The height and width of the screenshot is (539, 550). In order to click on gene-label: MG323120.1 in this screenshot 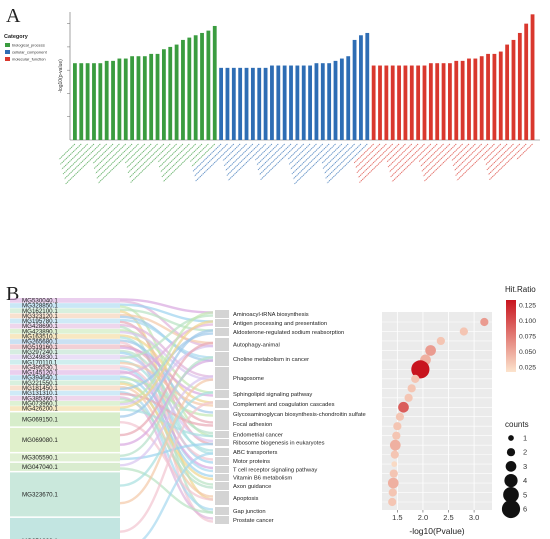, I will do `click(40, 316)`.